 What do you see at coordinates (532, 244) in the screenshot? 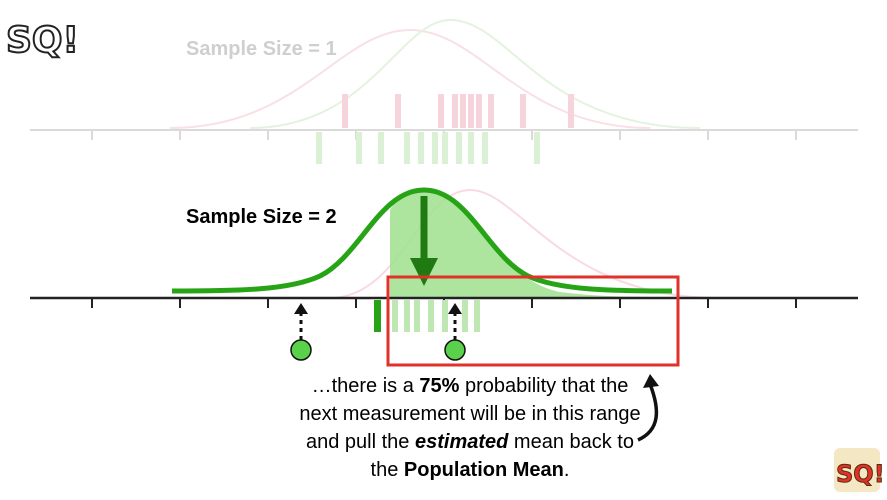
I see `shaded-probability-area` at bounding box center [532, 244].